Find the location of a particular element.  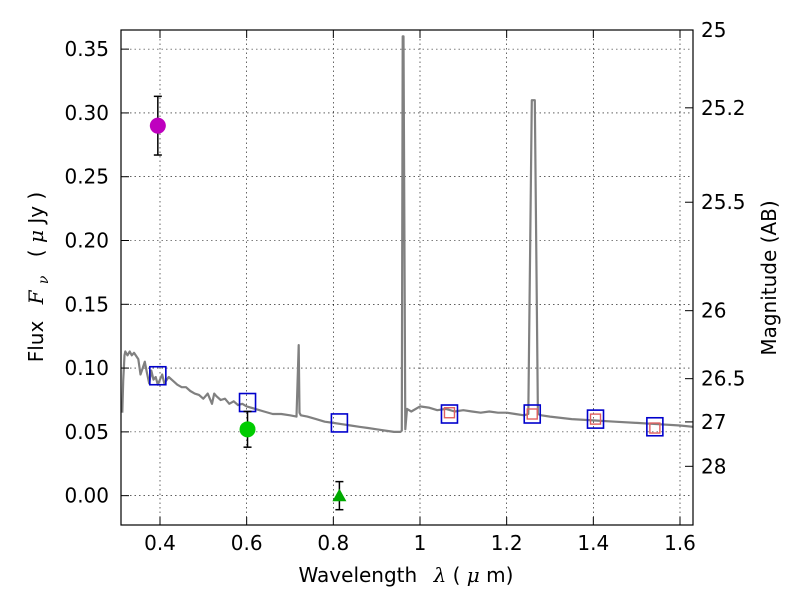

y-tick-label: 0.20 is located at coordinates (86, 241).